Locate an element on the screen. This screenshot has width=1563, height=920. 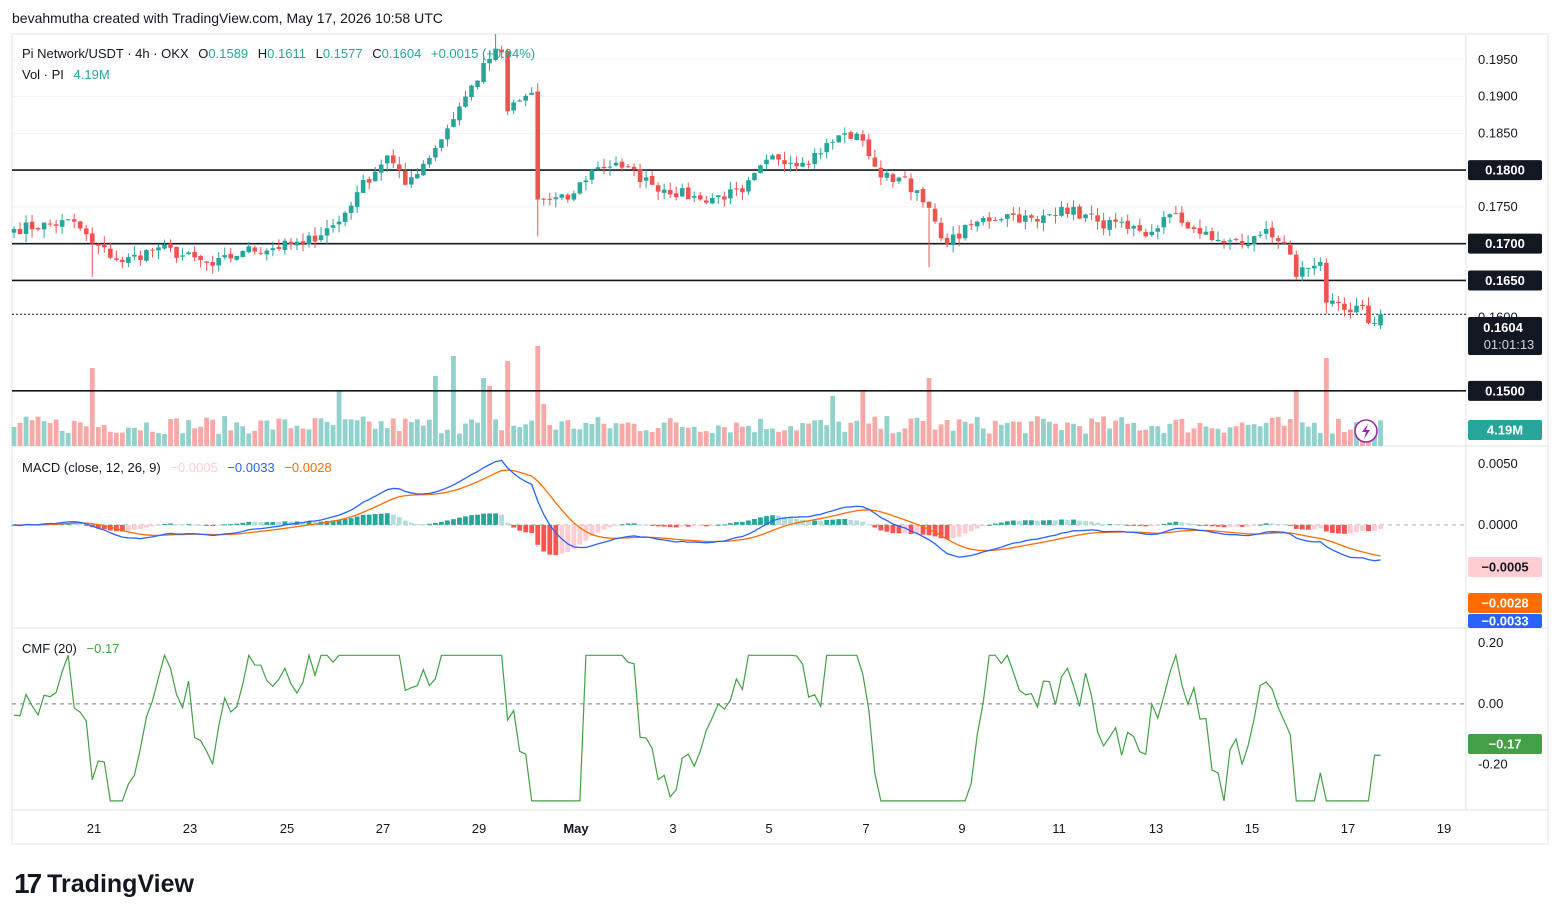
cmf-badge: −0.17 is located at coordinates (1505, 744).